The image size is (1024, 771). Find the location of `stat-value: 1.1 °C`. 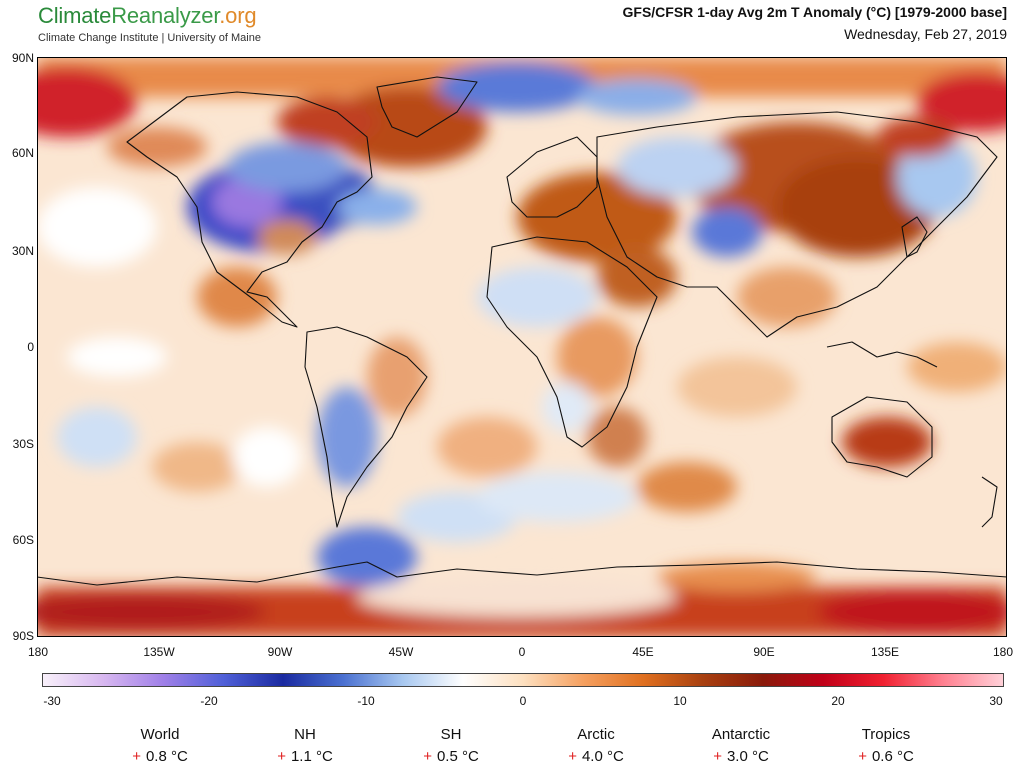

stat-value: 1.1 °C is located at coordinates (311, 756).